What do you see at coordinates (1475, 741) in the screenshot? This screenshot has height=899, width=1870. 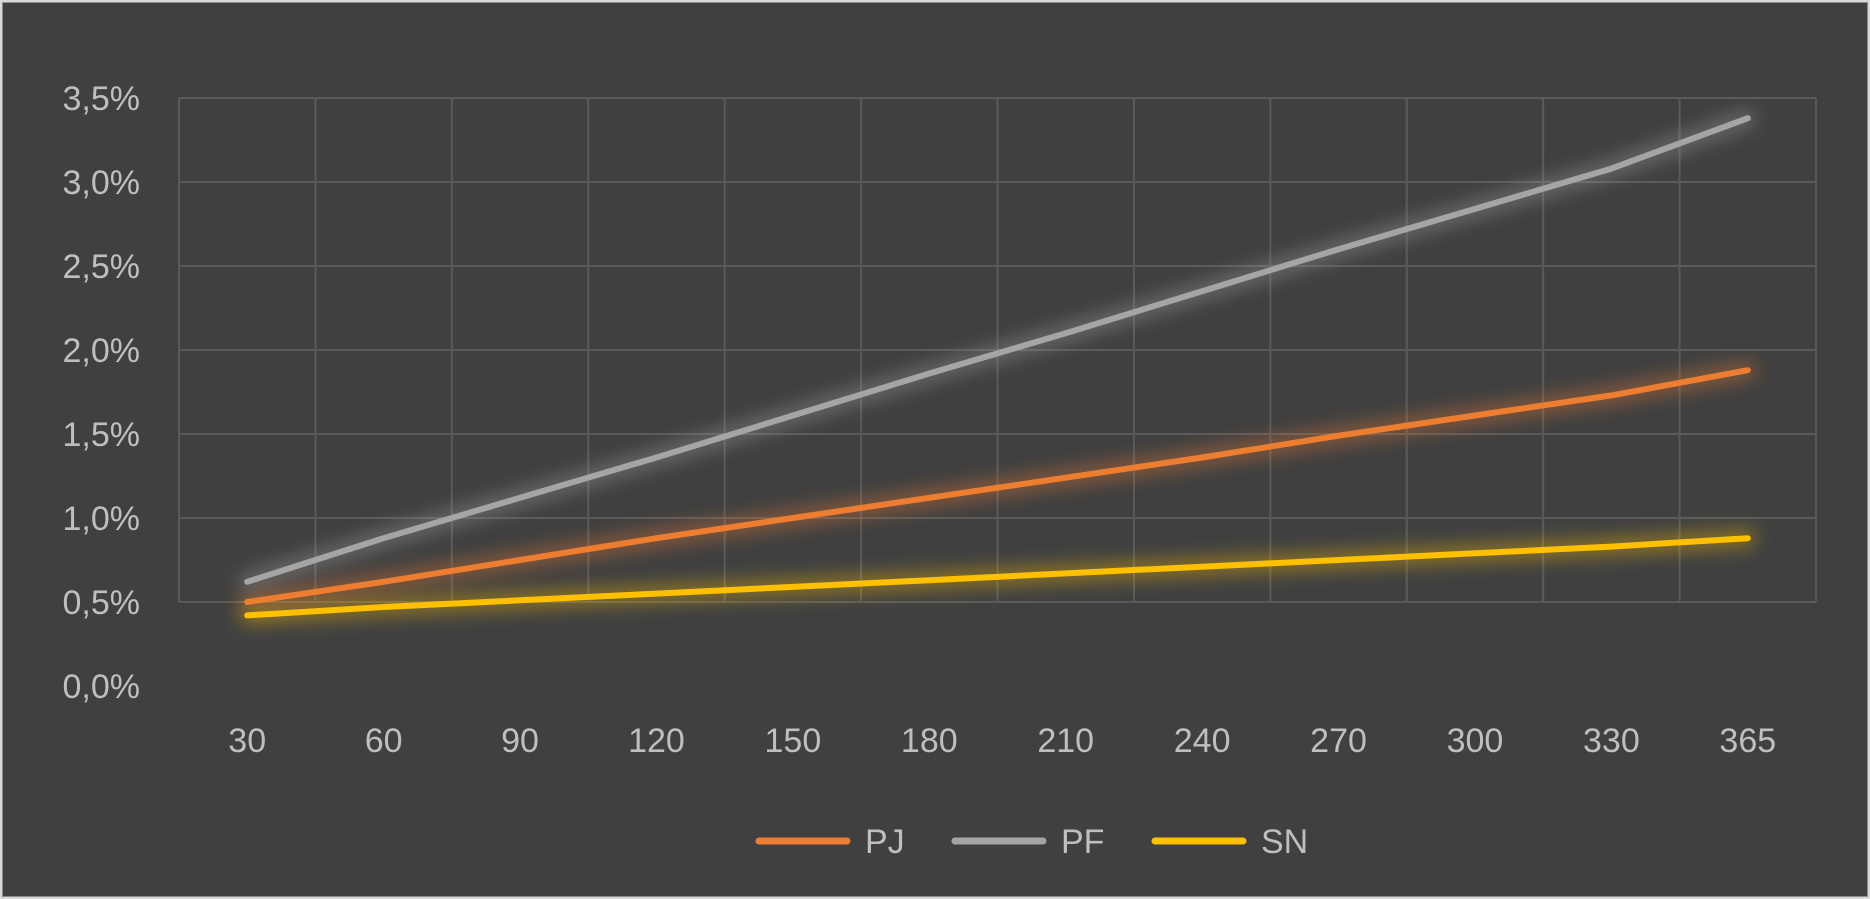 I see `x-tick-label: 300` at bounding box center [1475, 741].